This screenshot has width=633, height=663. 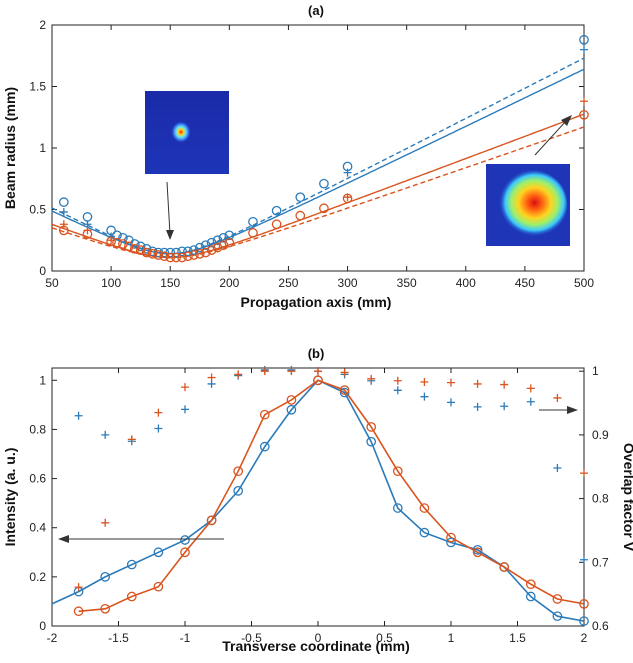 I want to click on x-tick-label: 0.5, so click(x=384, y=638).